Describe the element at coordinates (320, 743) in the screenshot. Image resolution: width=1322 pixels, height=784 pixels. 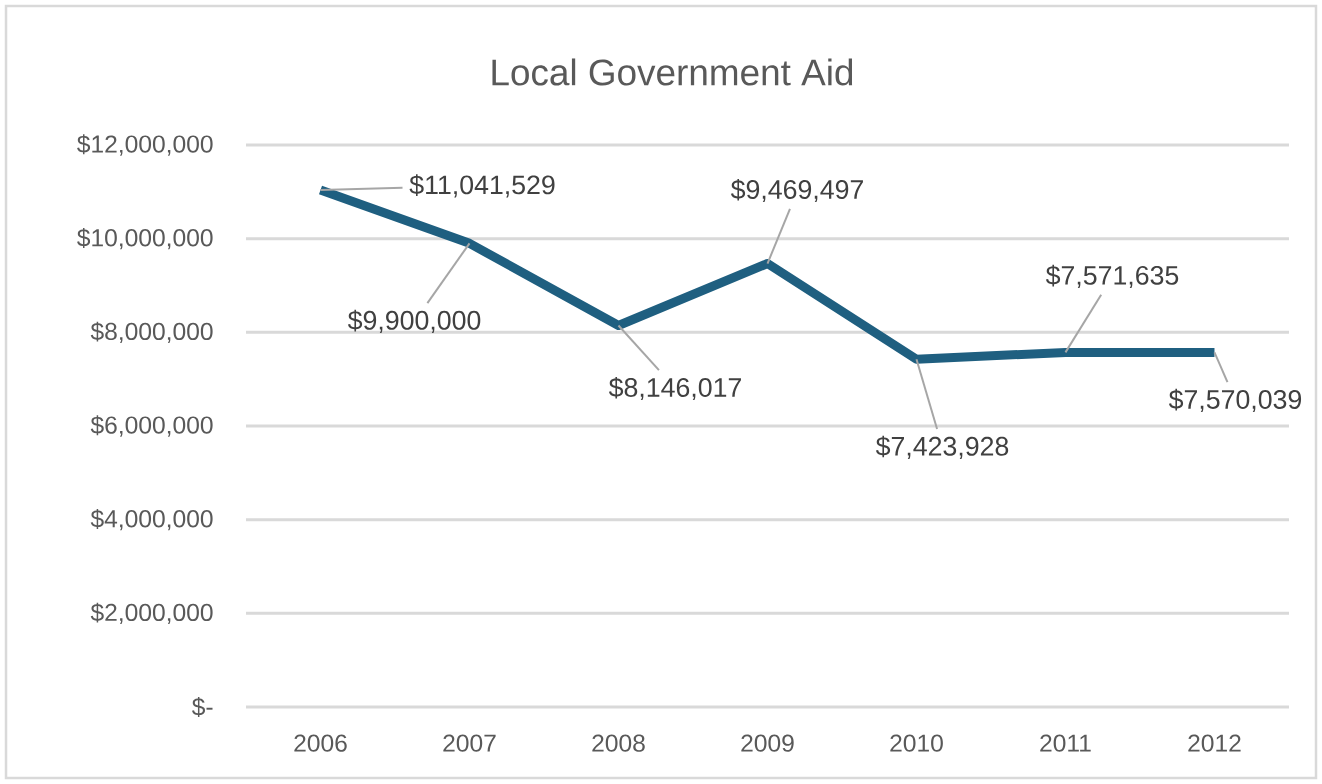
I see `x-tick-label: 2006` at that location.